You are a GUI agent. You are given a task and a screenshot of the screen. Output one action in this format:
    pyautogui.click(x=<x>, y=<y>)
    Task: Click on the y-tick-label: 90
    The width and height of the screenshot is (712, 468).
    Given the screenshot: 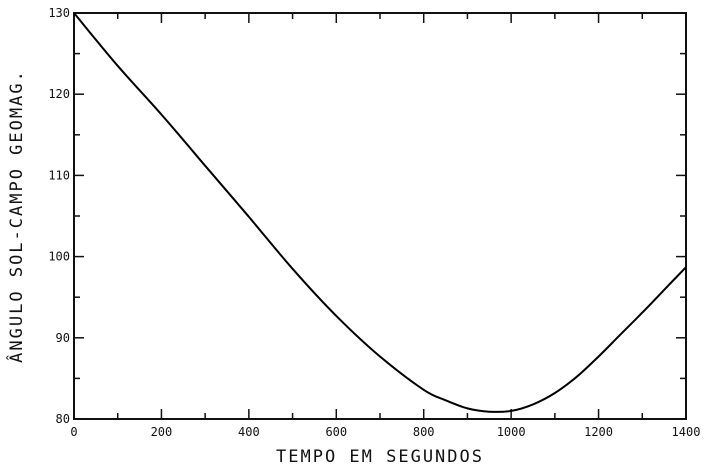 What is the action you would take?
    pyautogui.click(x=63, y=338)
    